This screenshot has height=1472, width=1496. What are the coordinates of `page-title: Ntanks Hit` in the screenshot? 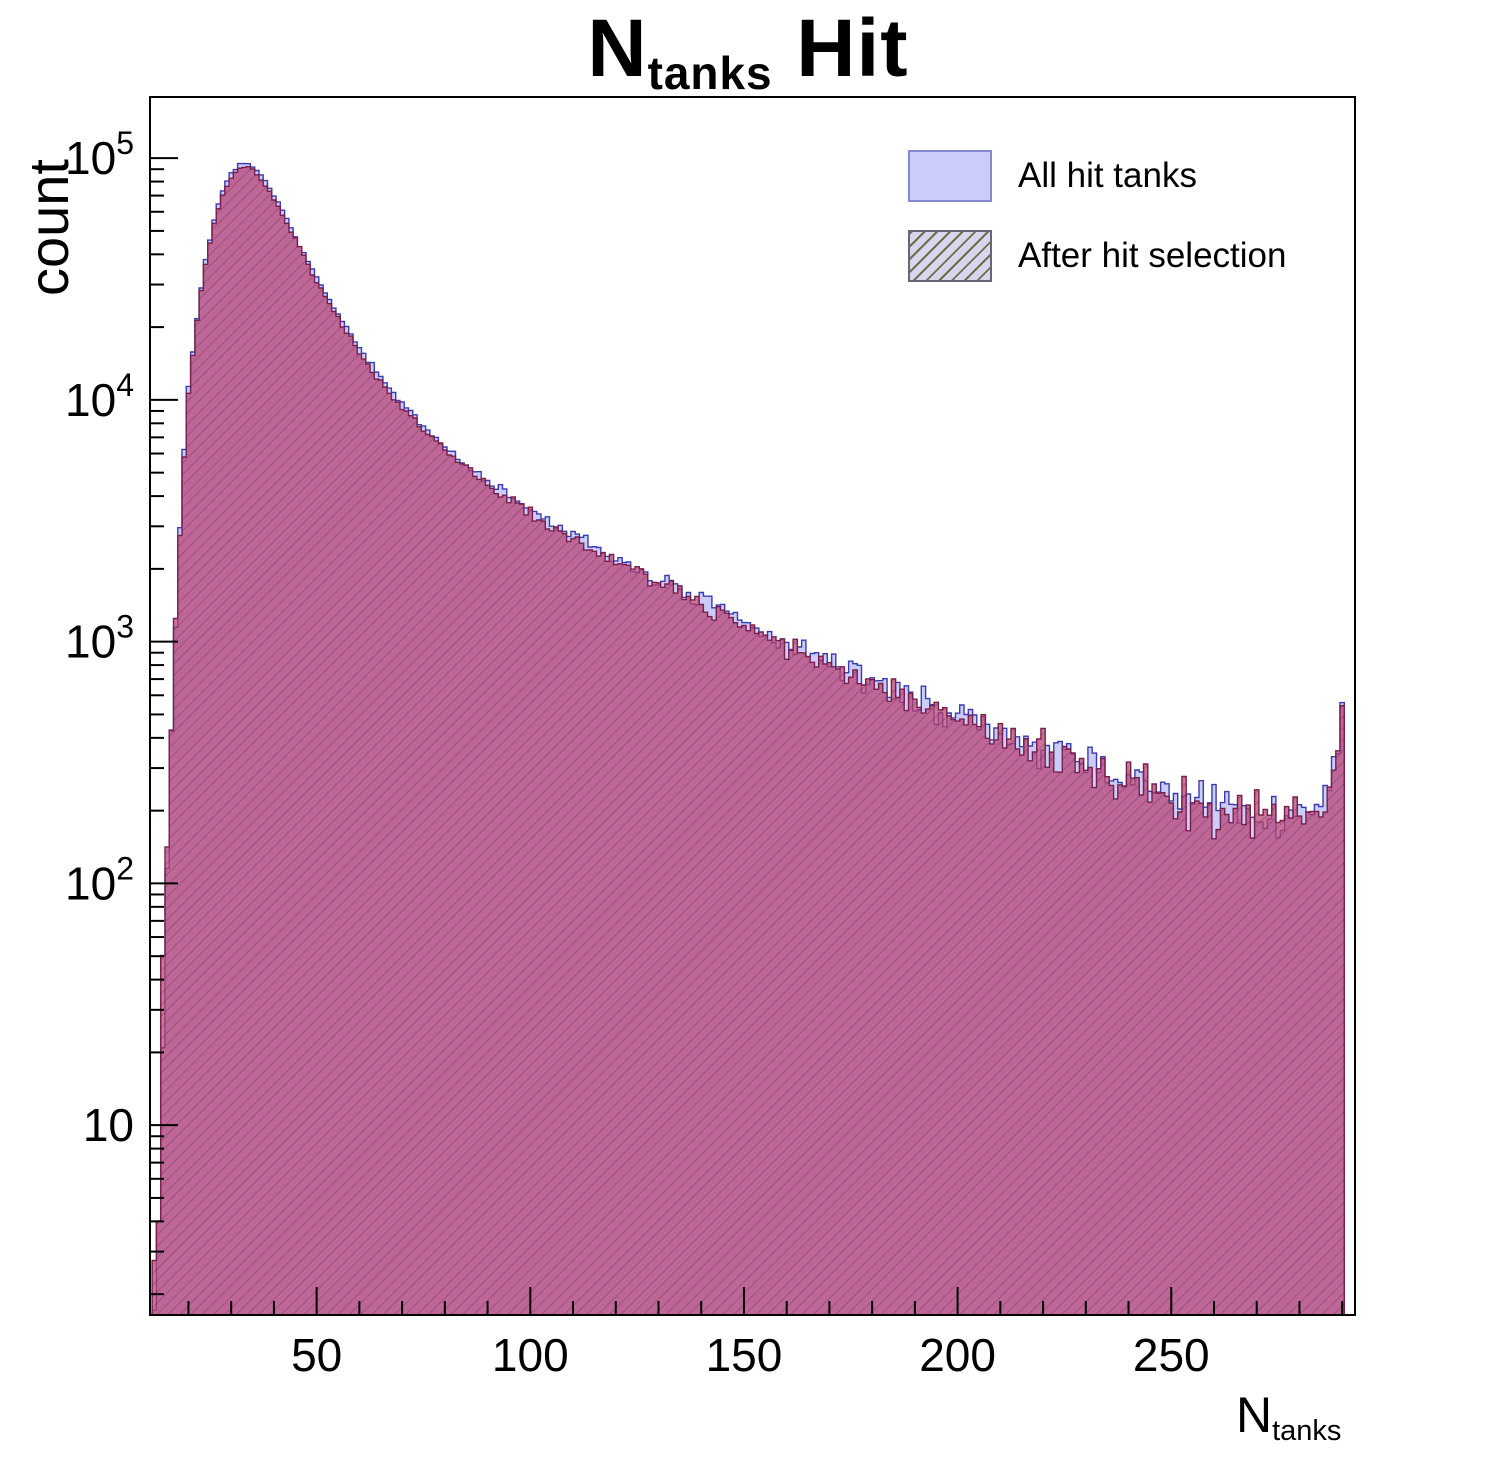 It's located at (748, 51).